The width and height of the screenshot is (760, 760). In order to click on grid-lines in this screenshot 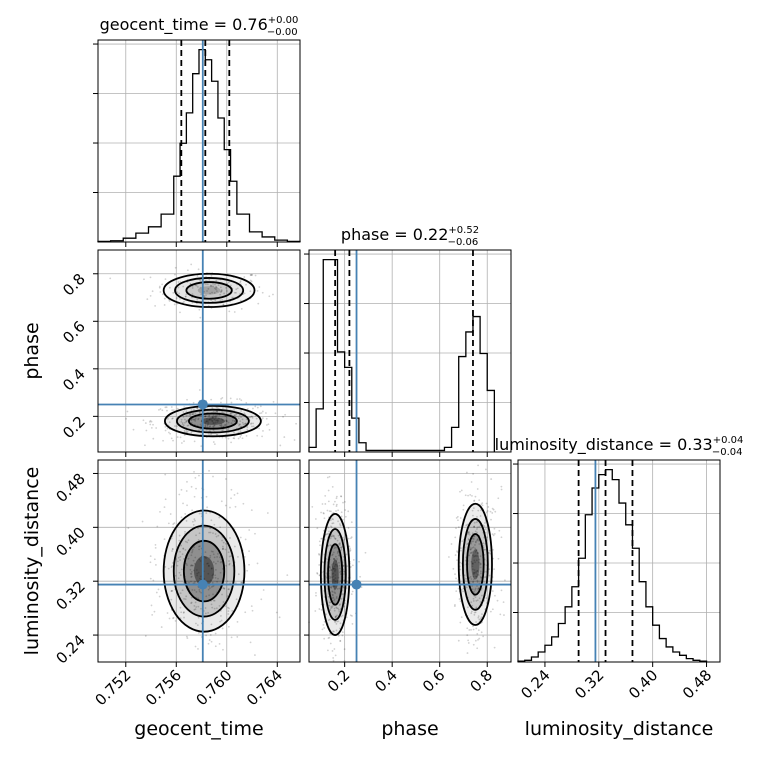, I will do `click(199, 561)`.